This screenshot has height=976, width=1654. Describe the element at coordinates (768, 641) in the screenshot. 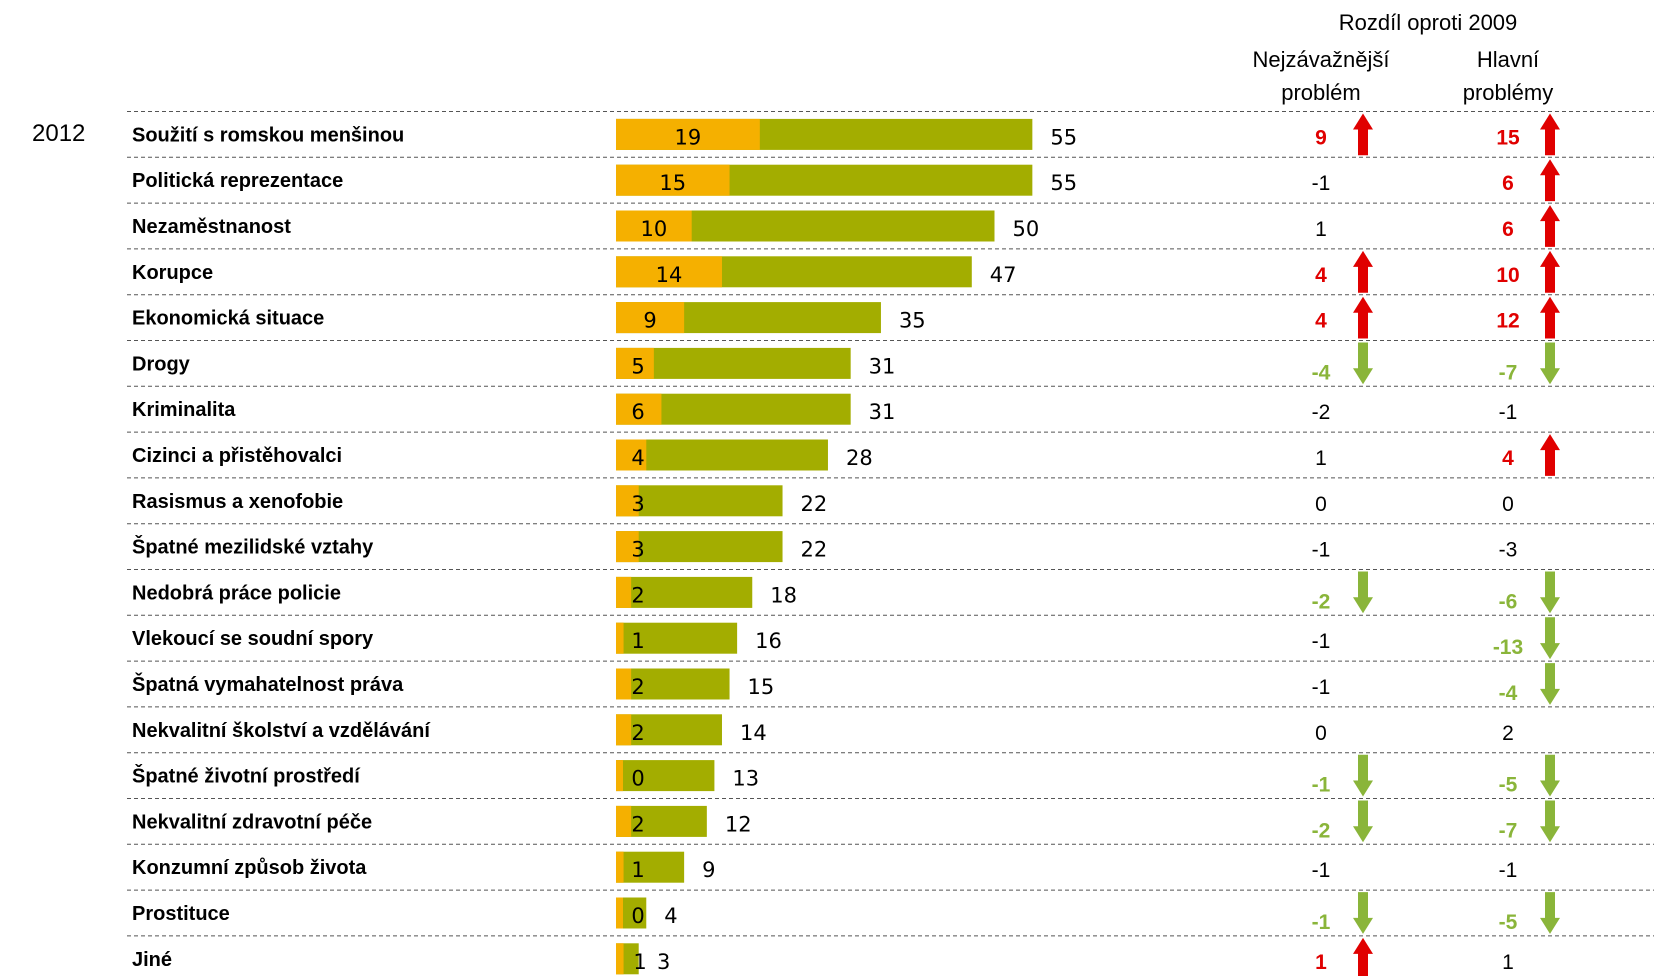

I see `bar-value-total: 16` at that location.